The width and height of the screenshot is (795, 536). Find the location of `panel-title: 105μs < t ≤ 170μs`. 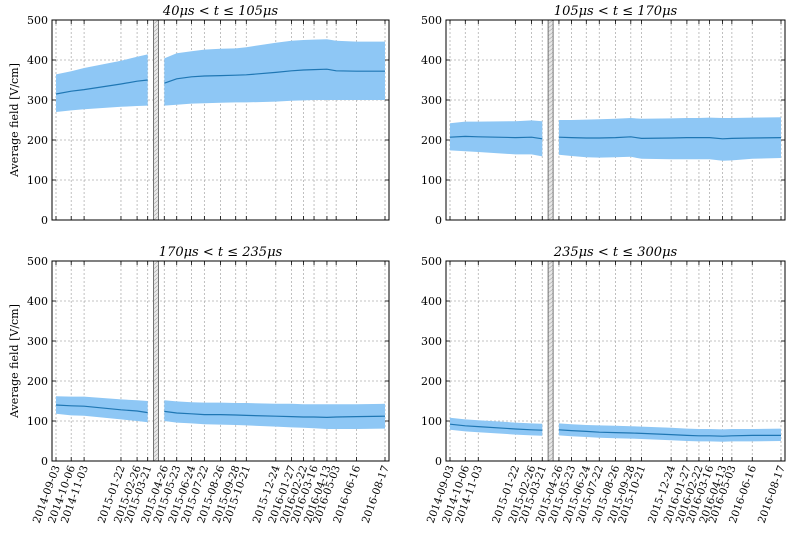

panel-title: 105μs < t ≤ 170μs is located at coordinates (616, 11).